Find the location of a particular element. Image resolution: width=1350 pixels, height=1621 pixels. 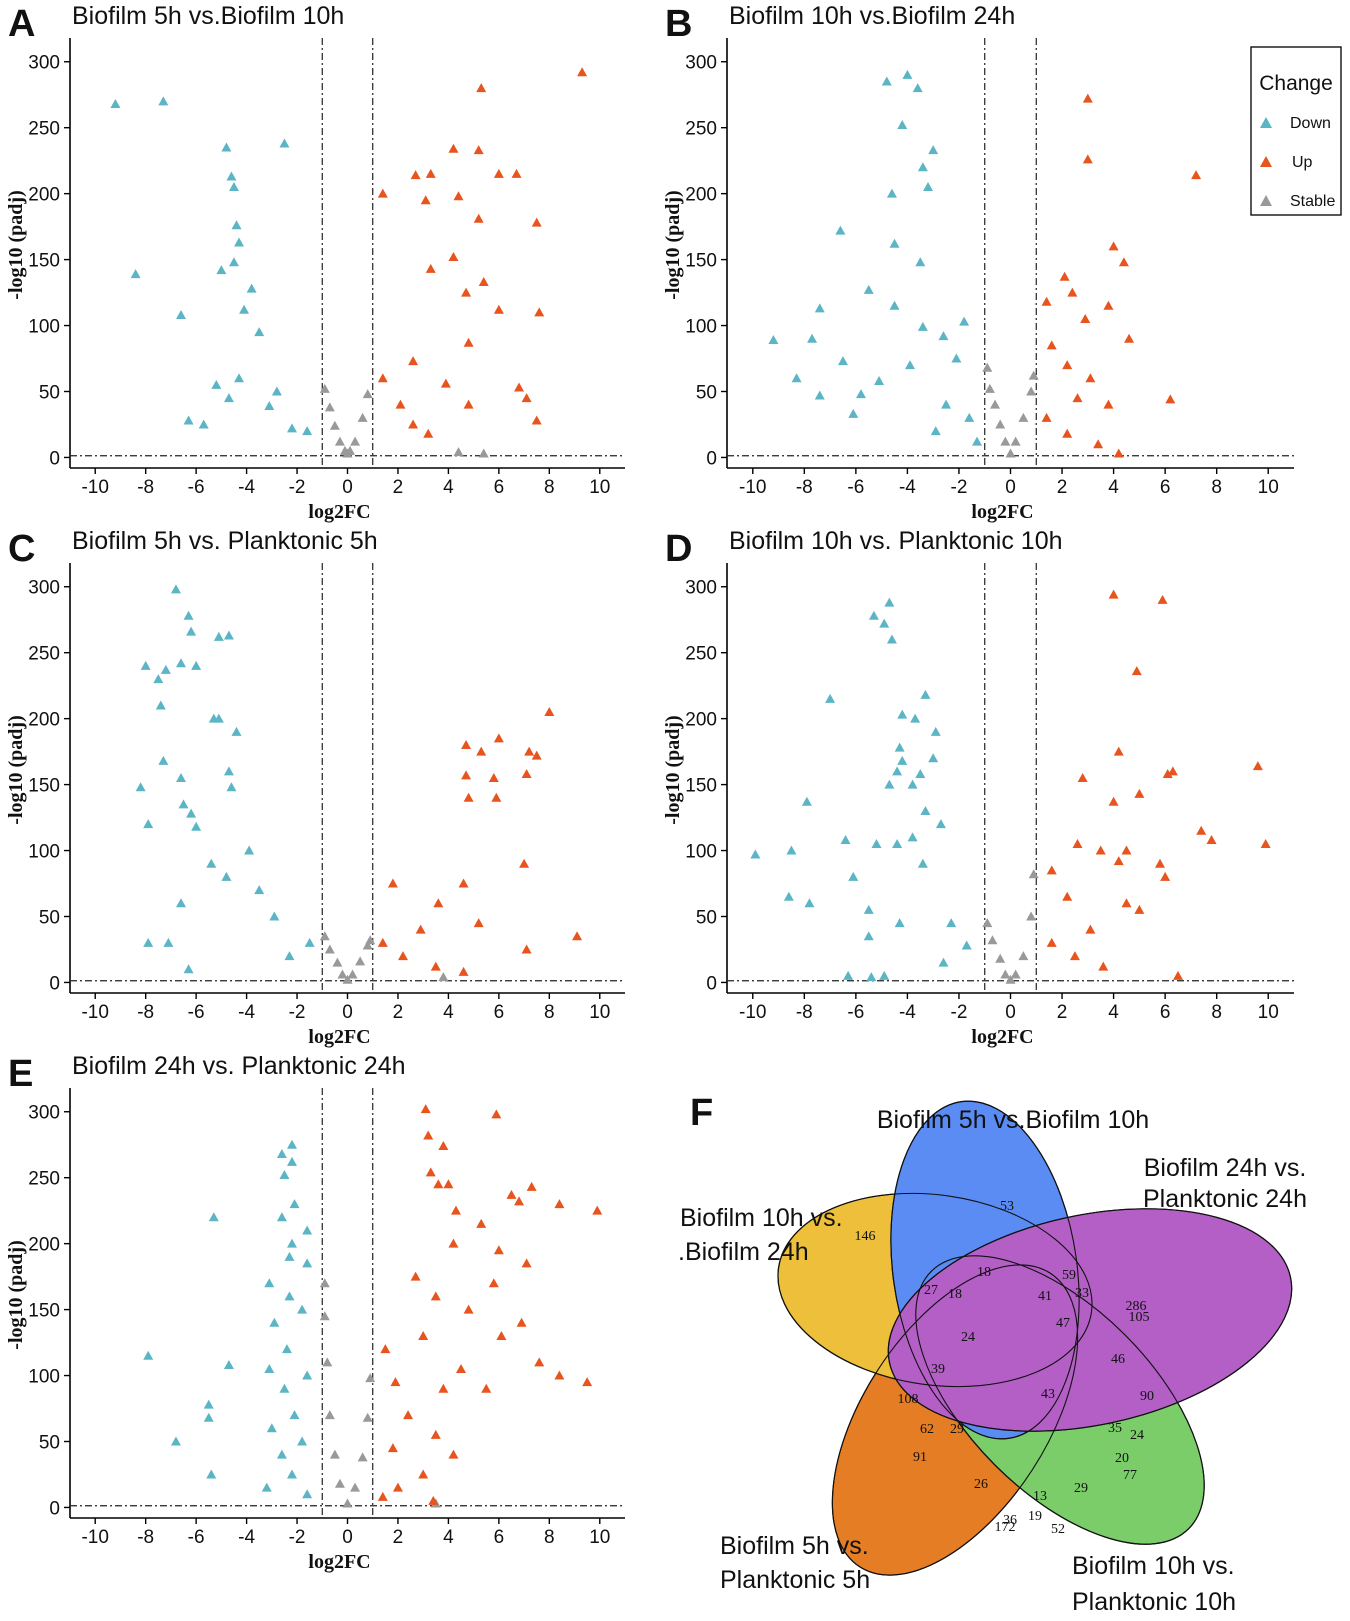

x-tick-label: -8 is located at coordinates (145, 1537).